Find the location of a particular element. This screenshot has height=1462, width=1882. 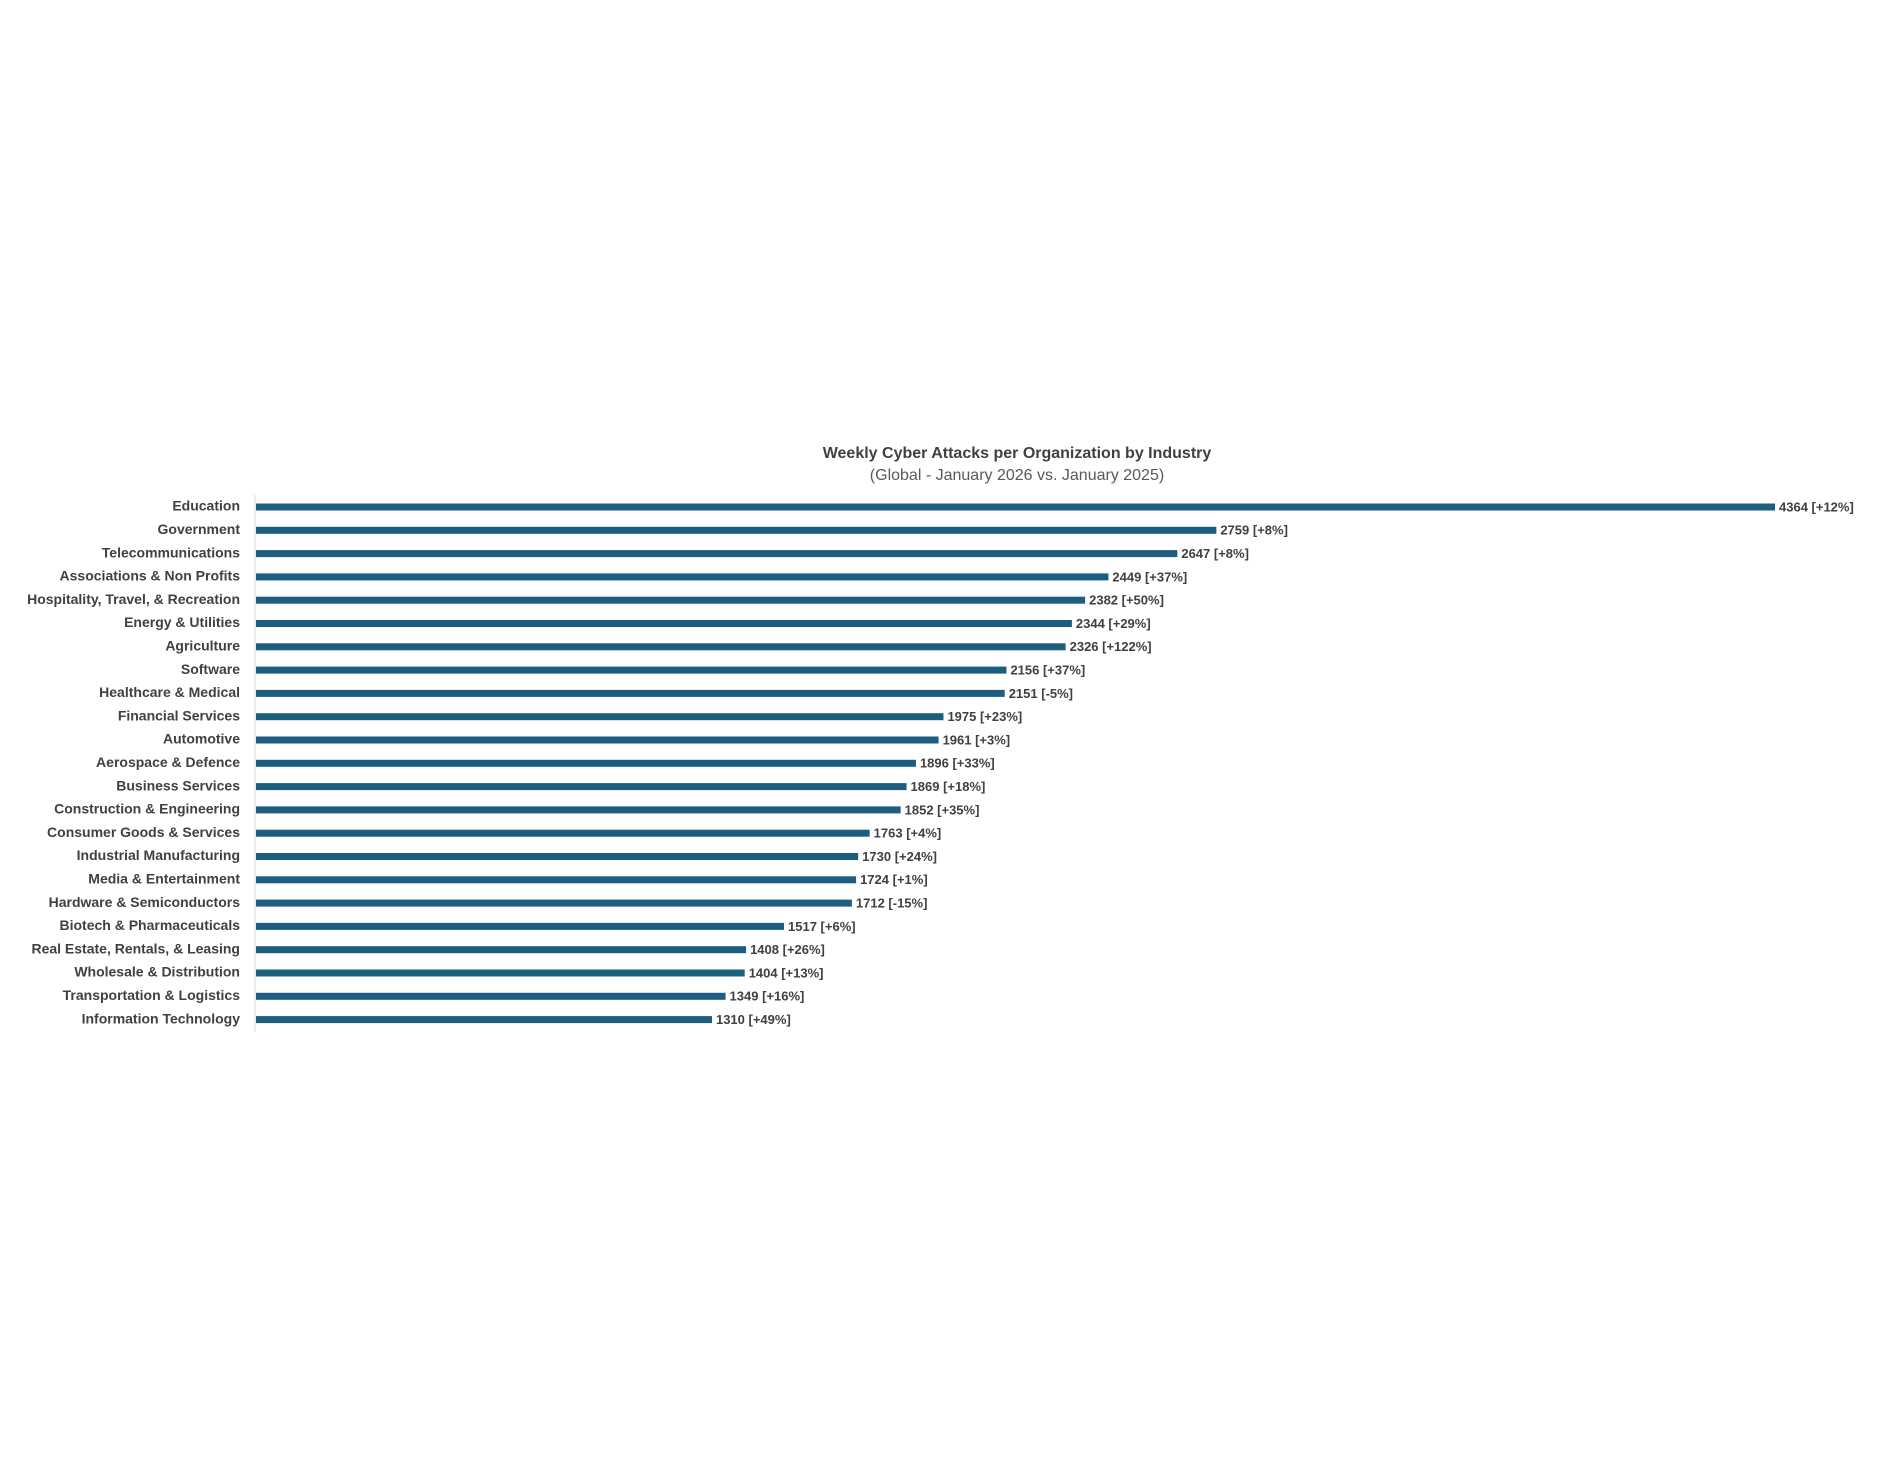

data-label: 2759 [+8%] is located at coordinates (1254, 530).